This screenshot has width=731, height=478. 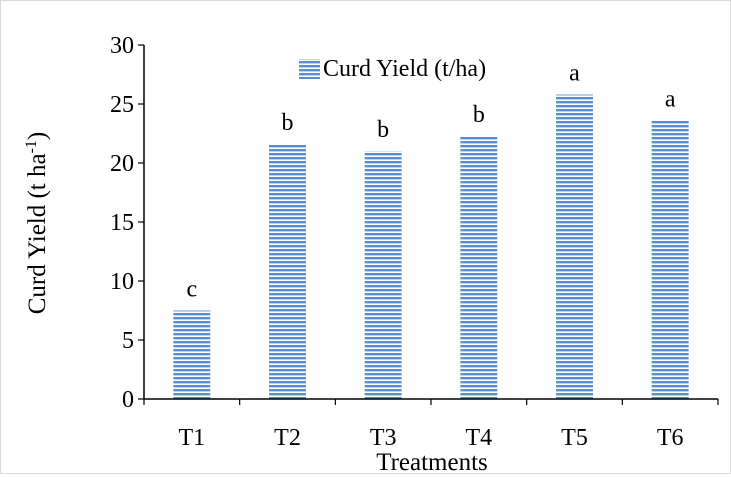 I want to click on y-tick-label: 0, so click(x=128, y=400).